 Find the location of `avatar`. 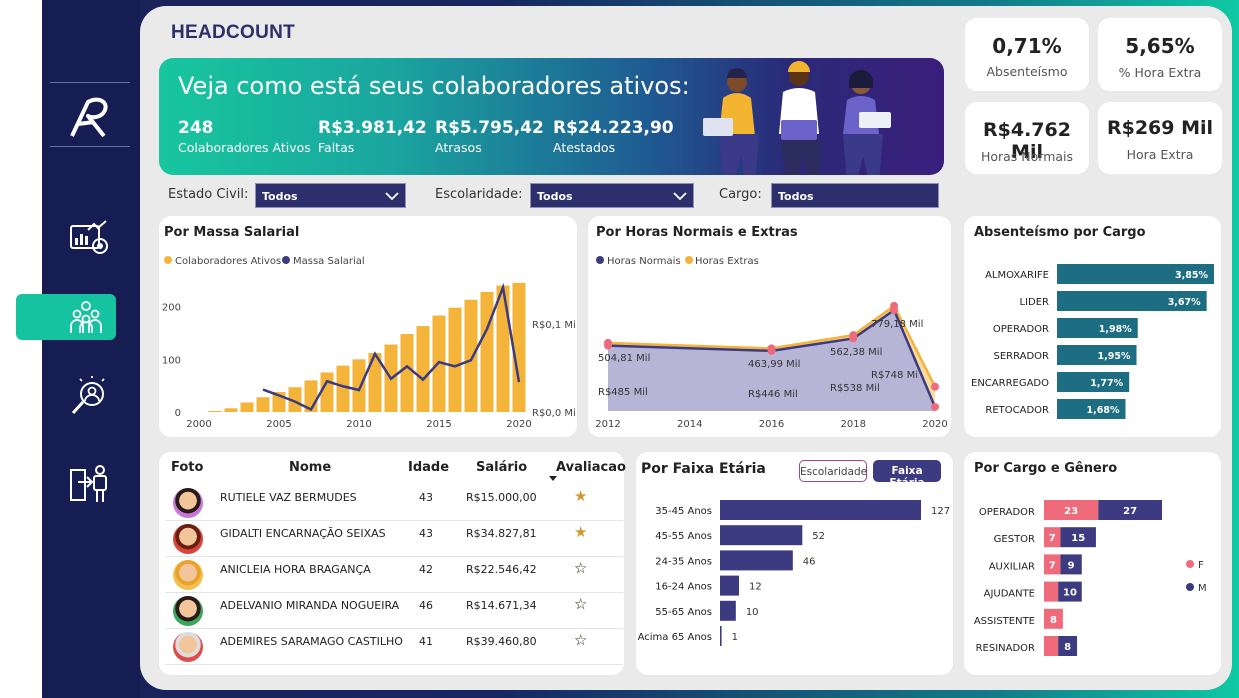

avatar is located at coordinates (188, 539).